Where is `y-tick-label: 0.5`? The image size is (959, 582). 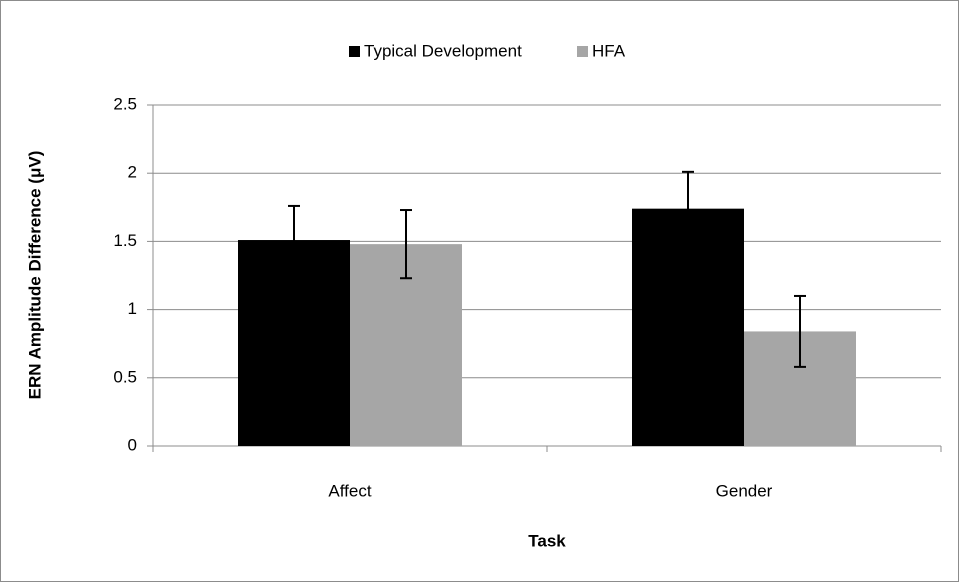
y-tick-label: 0.5 is located at coordinates (125, 376).